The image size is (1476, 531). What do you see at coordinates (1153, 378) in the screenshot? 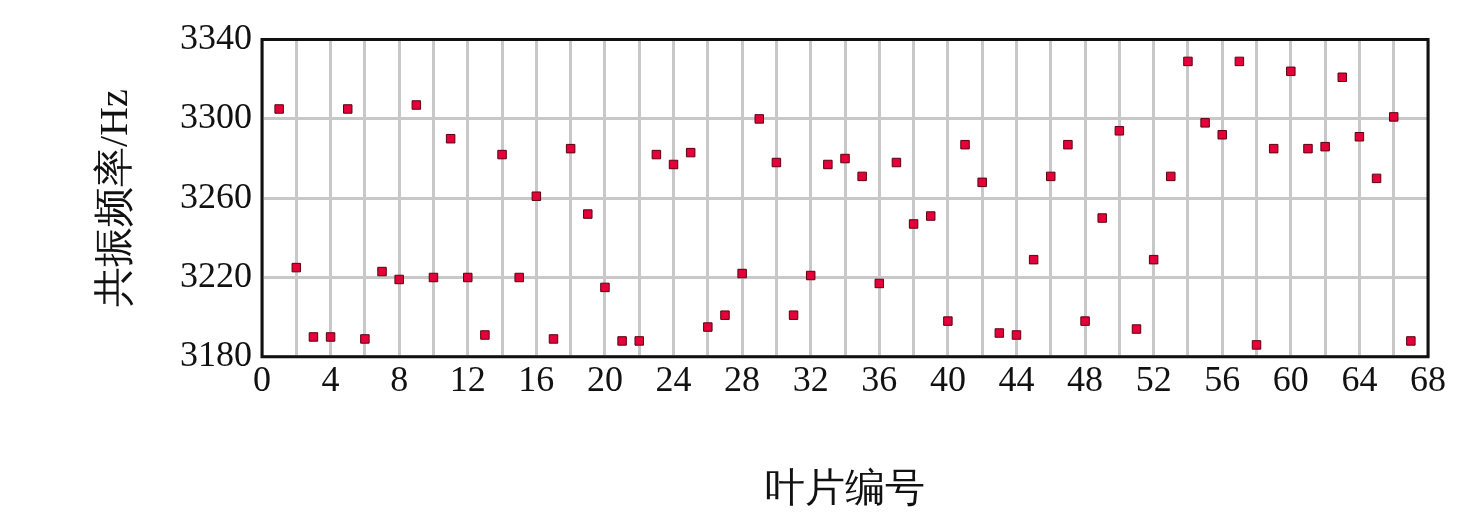
I see `x-tick-label: 52` at bounding box center [1153, 378].